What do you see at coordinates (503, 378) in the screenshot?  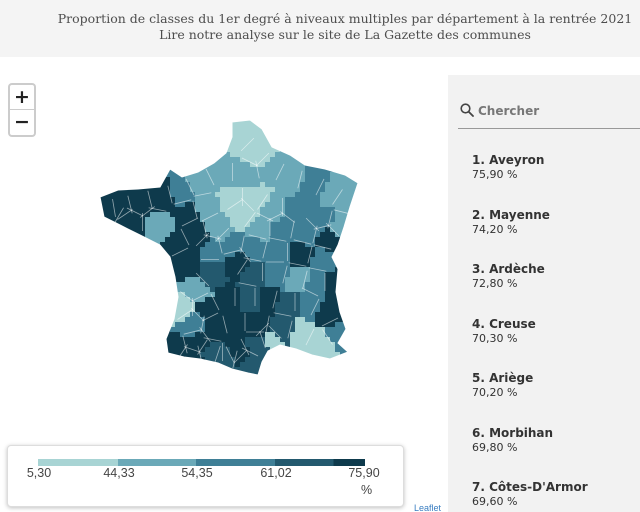 I see `rank-title: 5. Ariège` at bounding box center [503, 378].